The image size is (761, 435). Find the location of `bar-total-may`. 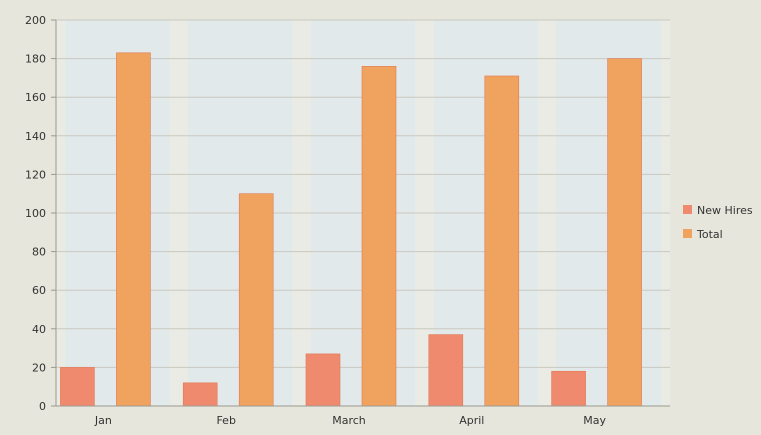

bar-total-may is located at coordinates (624, 232).